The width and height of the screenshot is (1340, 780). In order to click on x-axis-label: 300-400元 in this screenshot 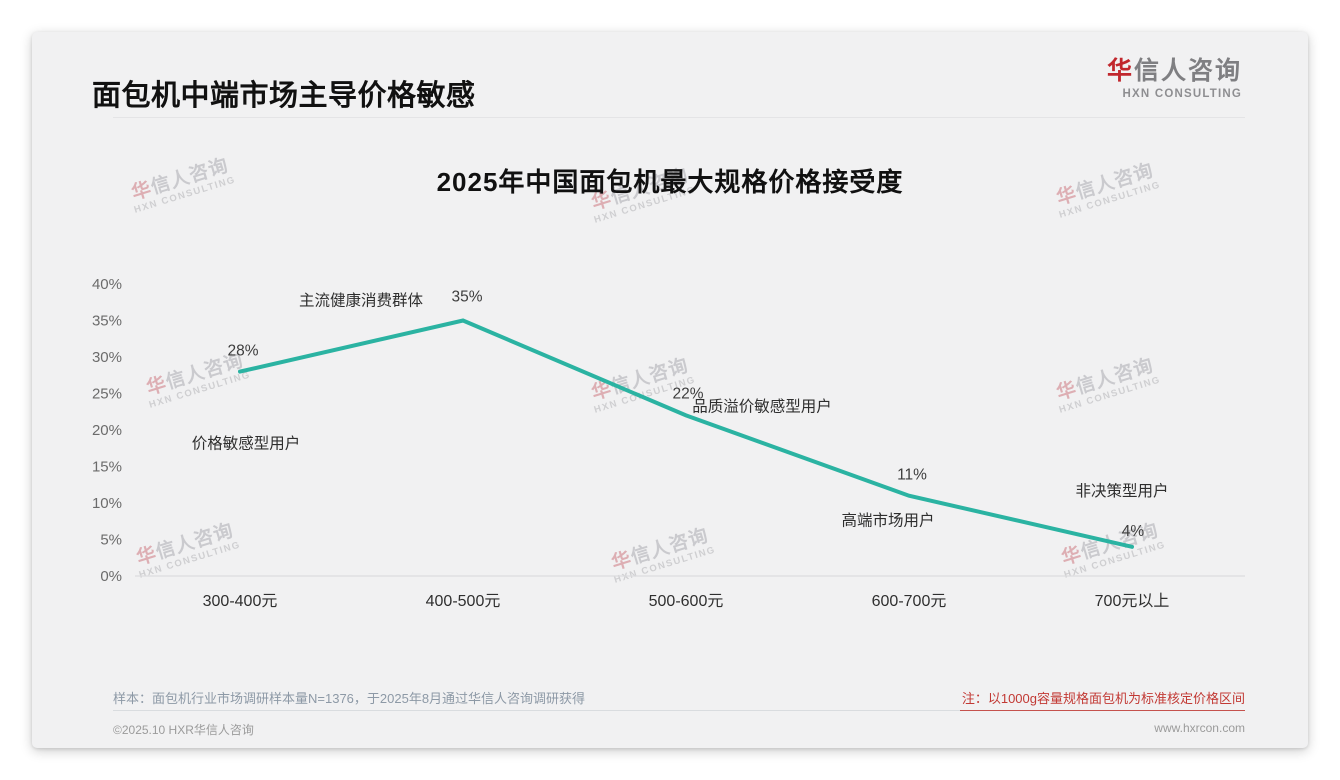, I will do `click(240, 601)`.